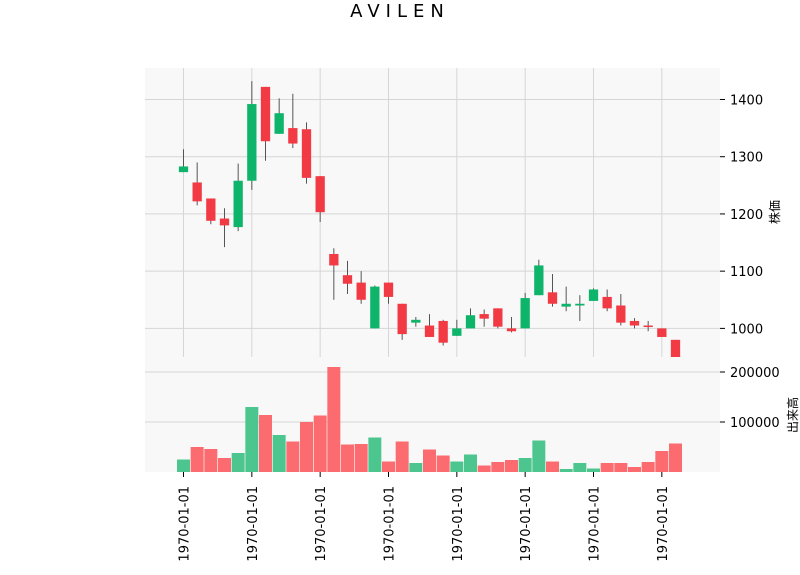  What do you see at coordinates (792, 415) in the screenshot?
I see `volume-axis-label: 出来高` at bounding box center [792, 415].